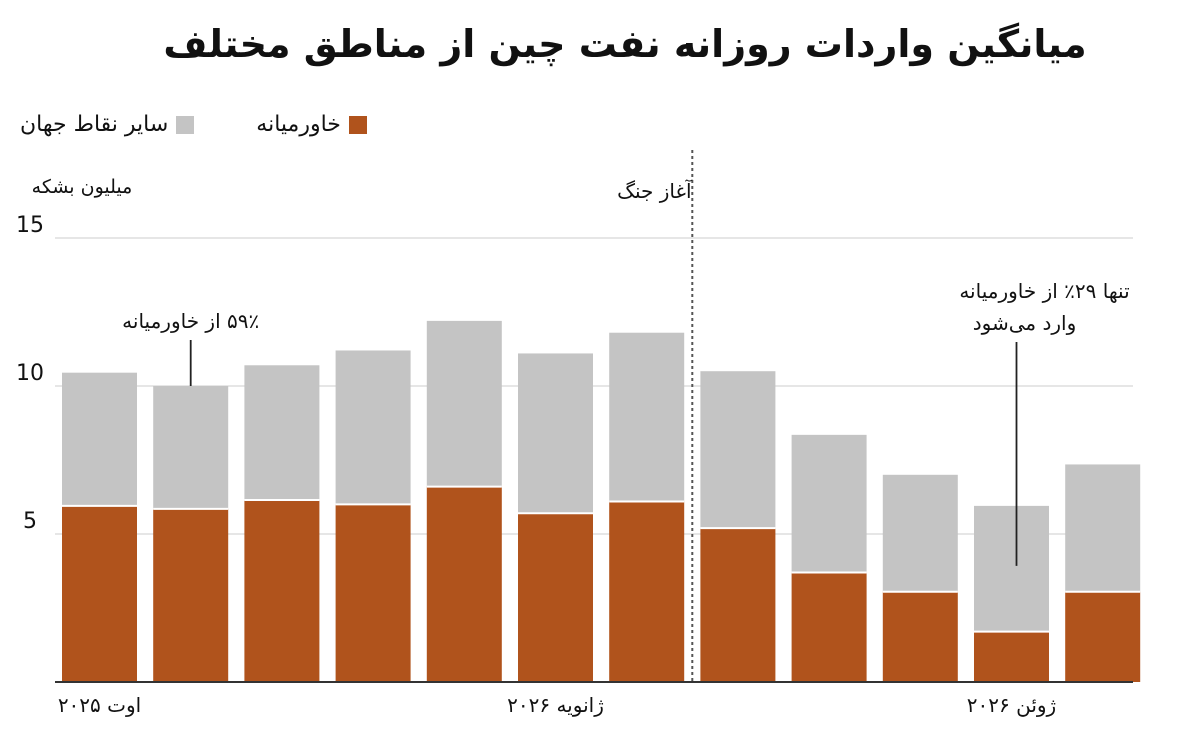  What do you see at coordinates (298, 124) in the screenshot?
I see `legend-label-middle-east: خاورمیانه` at bounding box center [298, 124].